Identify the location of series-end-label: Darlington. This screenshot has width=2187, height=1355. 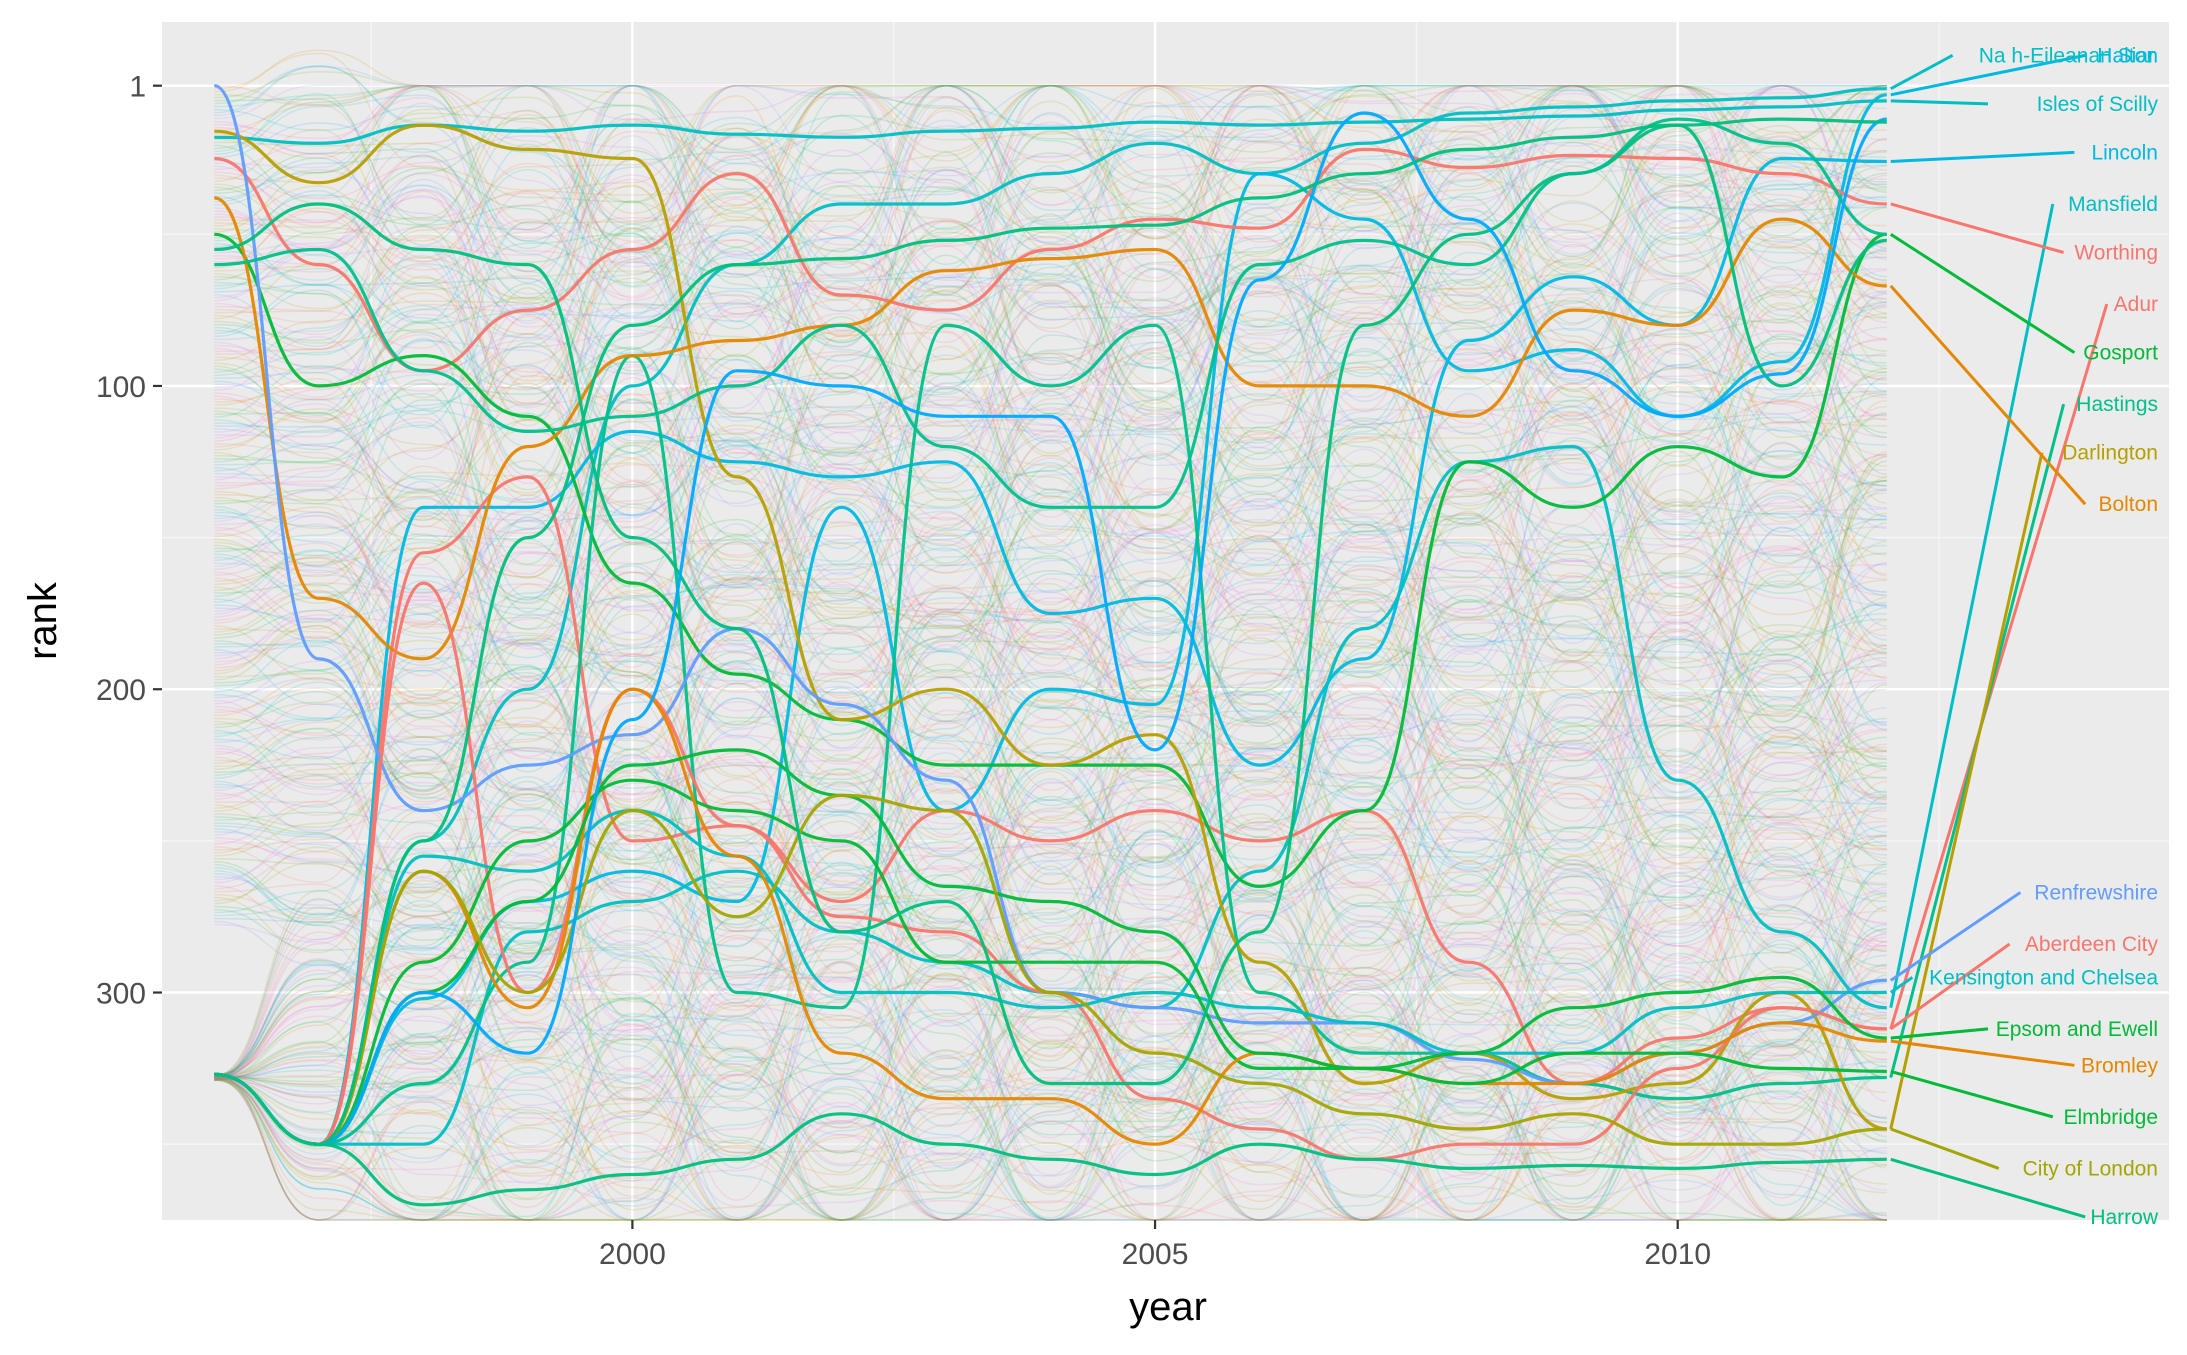
(2110, 453).